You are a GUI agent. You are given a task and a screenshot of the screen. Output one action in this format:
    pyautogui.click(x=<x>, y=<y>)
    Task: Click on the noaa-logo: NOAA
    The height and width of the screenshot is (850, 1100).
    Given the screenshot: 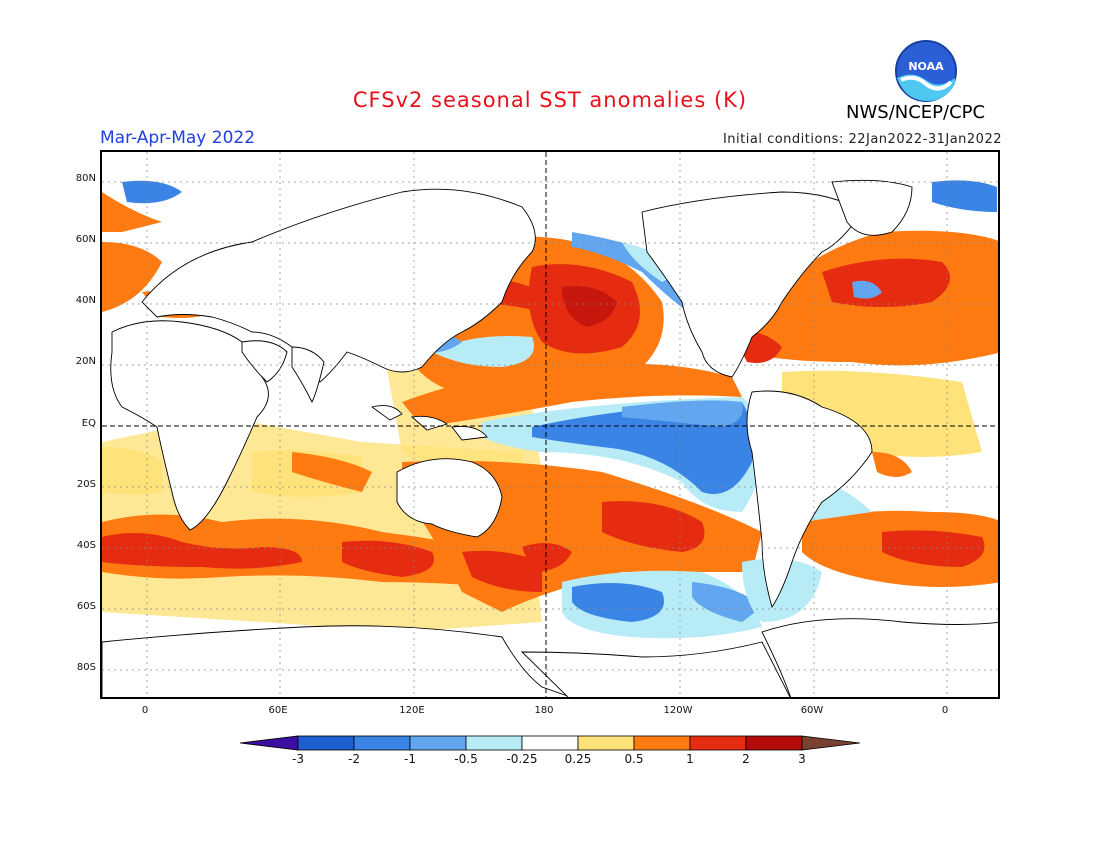 What is the action you would take?
    pyautogui.click(x=926, y=71)
    